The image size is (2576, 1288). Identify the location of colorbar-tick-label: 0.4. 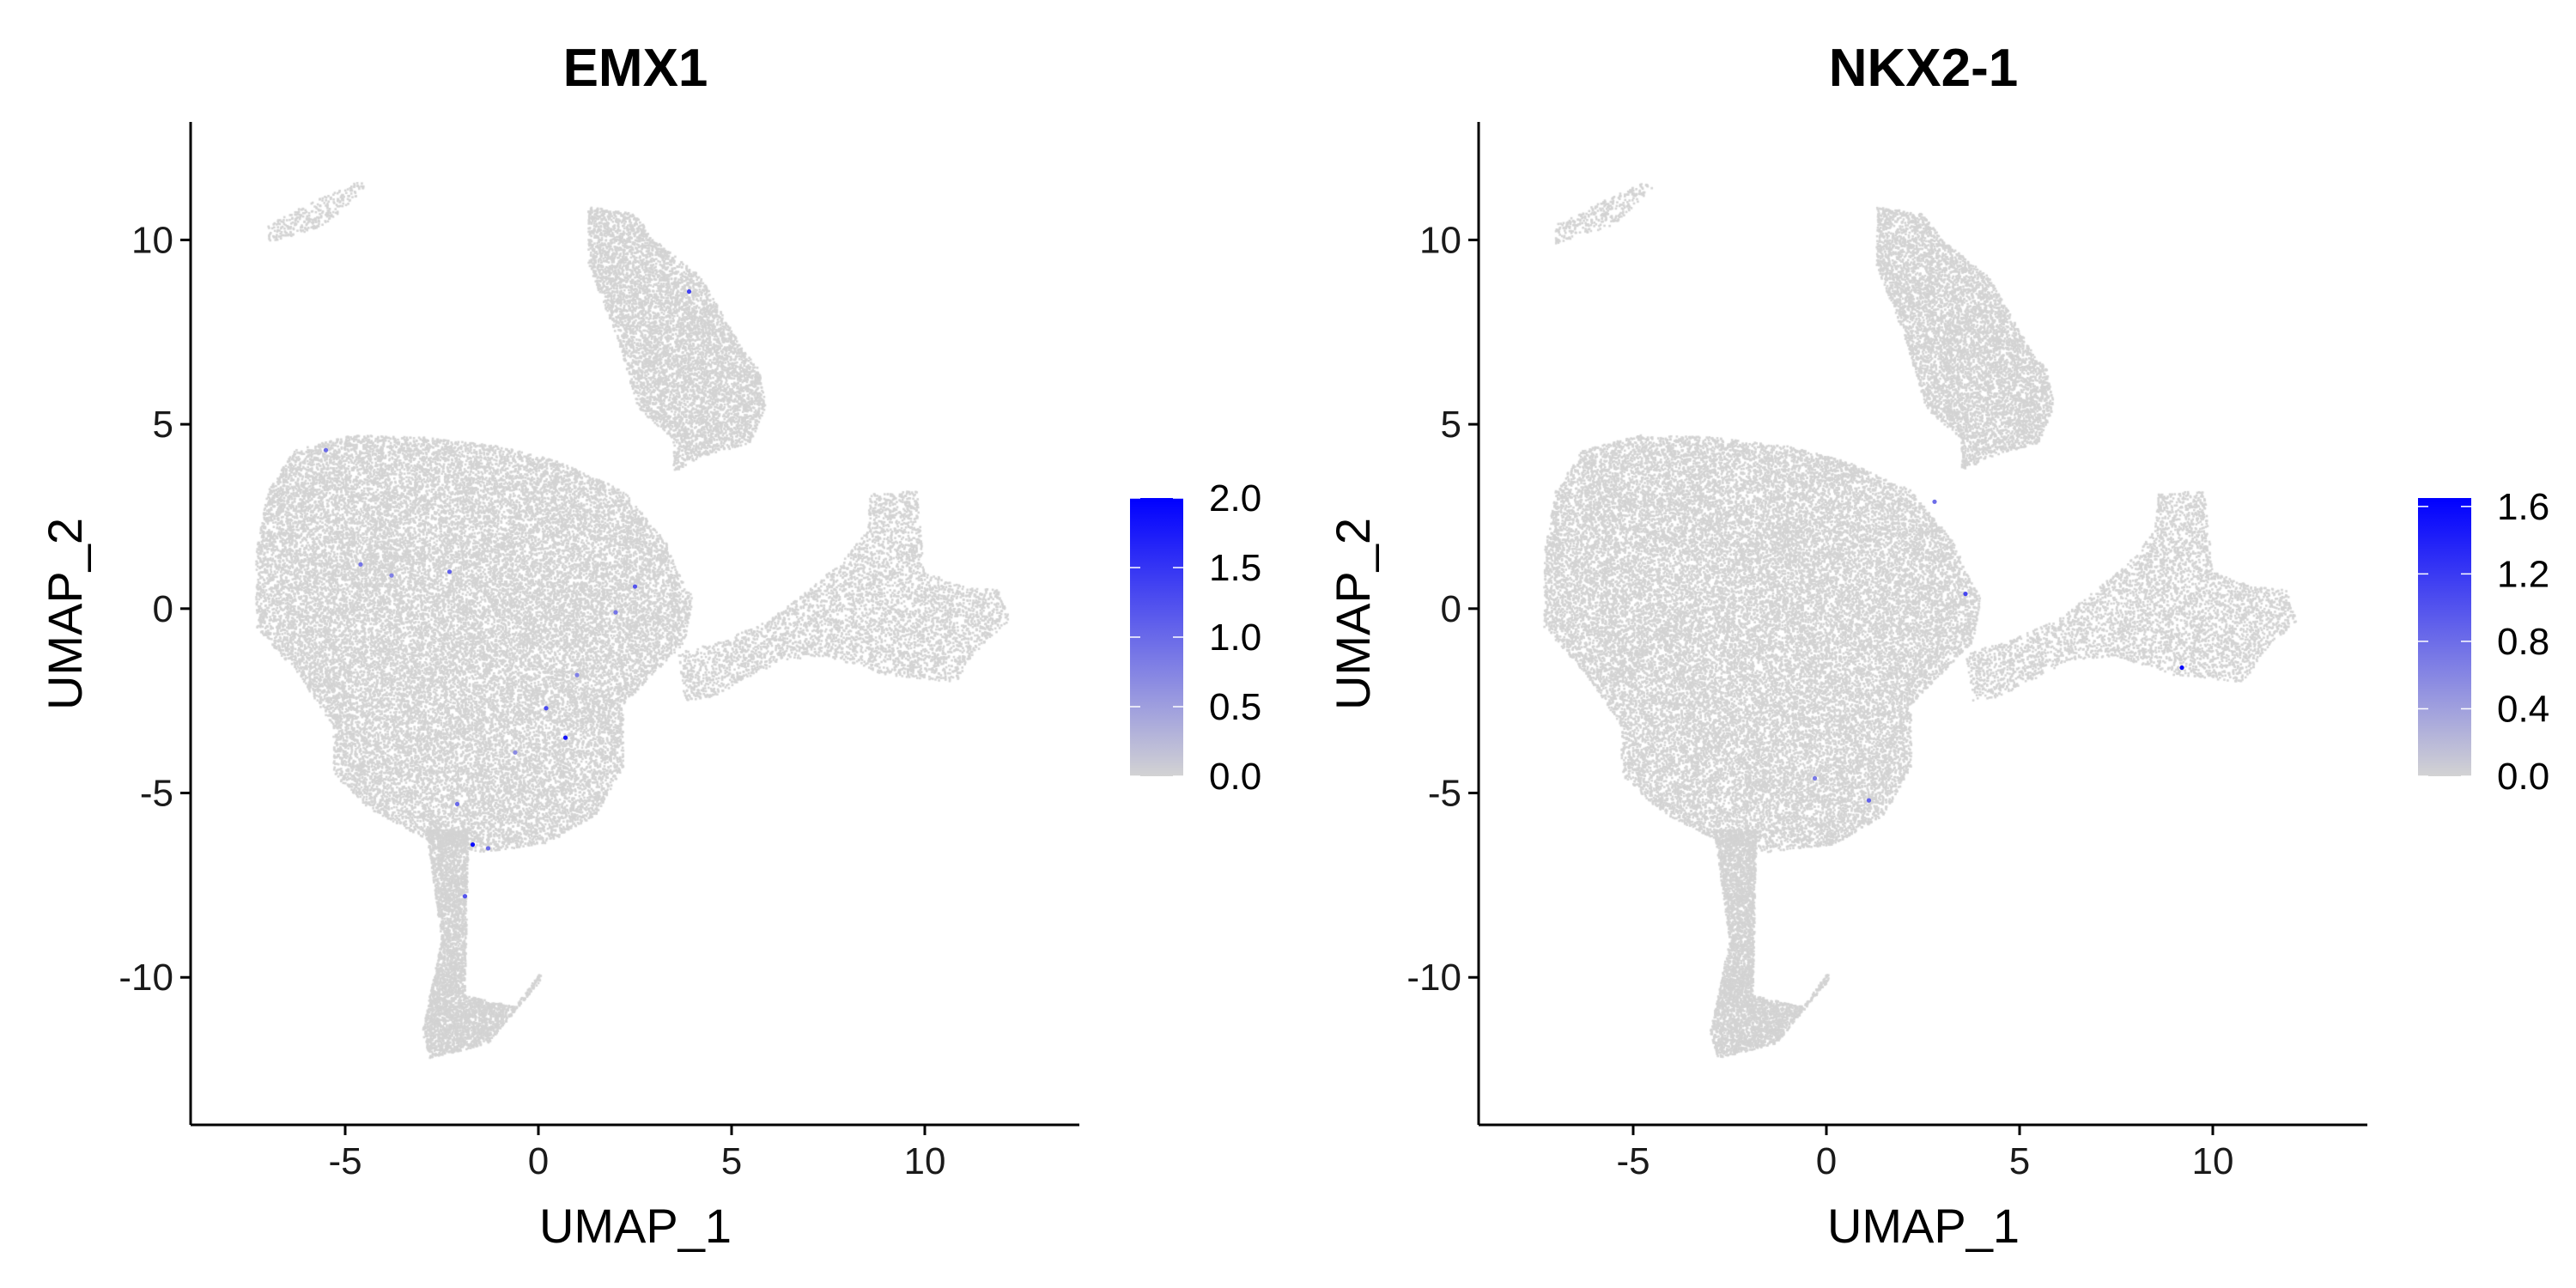
(2523, 709).